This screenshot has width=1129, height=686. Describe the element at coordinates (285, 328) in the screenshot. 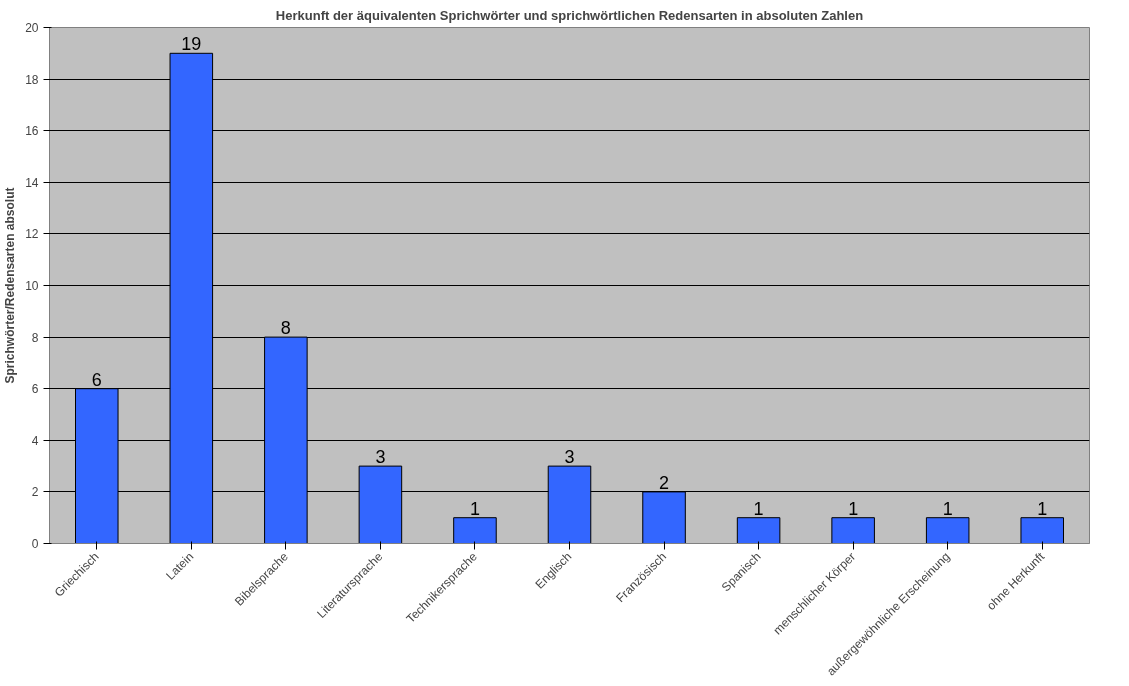

I see `data-label: 8` at that location.